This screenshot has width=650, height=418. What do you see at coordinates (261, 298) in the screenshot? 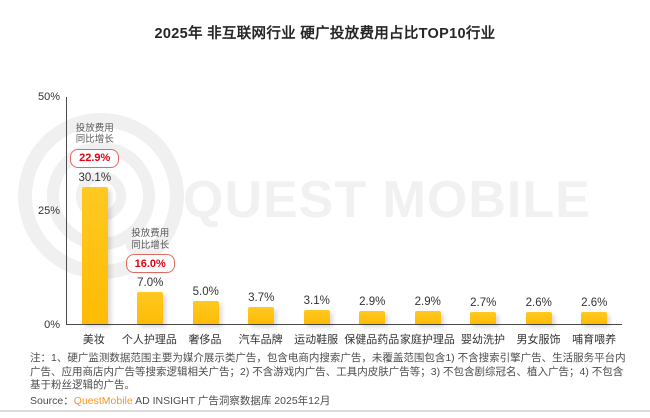
I see `bar-value-label: 3.7%` at bounding box center [261, 298].